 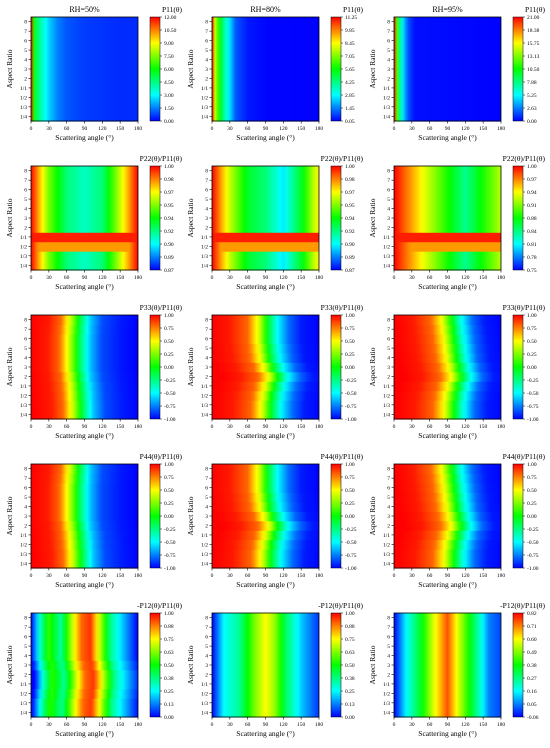 What do you see at coordinates (386, 238) in the screenshot?
I see `y-tick-label: 1/1` at bounding box center [386, 238].